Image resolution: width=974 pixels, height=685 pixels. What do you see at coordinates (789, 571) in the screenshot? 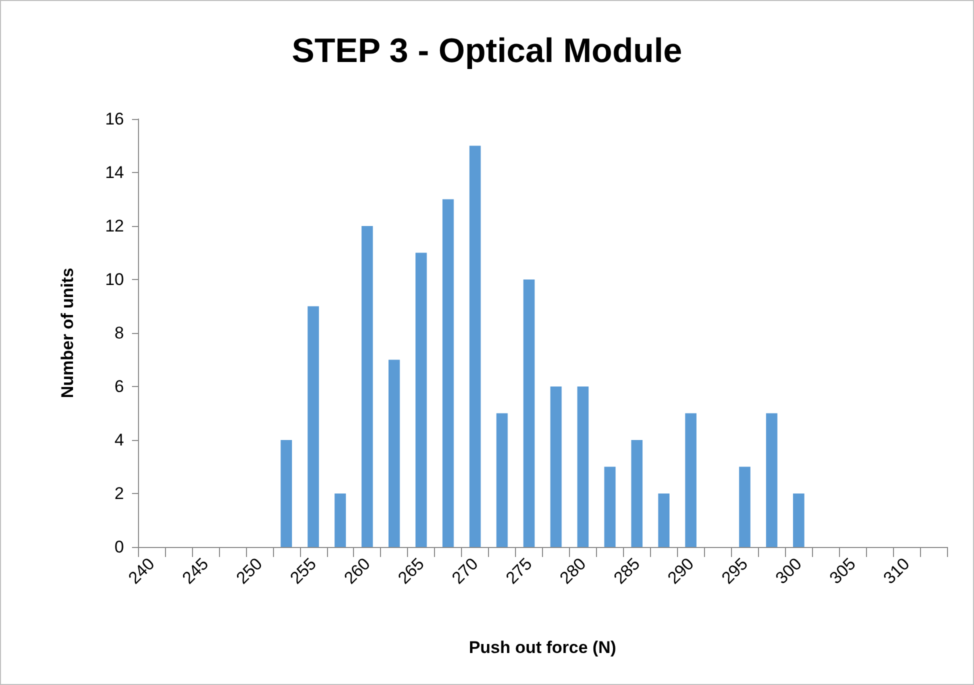
I see `x-tick-label: 300` at bounding box center [789, 571].